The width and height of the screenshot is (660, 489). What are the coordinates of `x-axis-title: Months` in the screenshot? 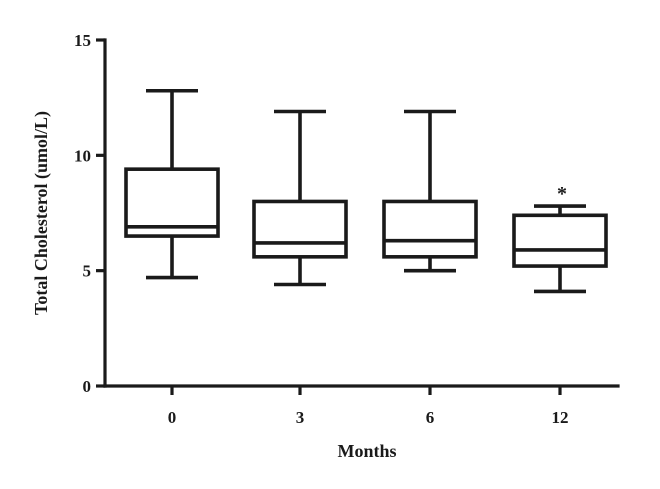 It's located at (366, 451).